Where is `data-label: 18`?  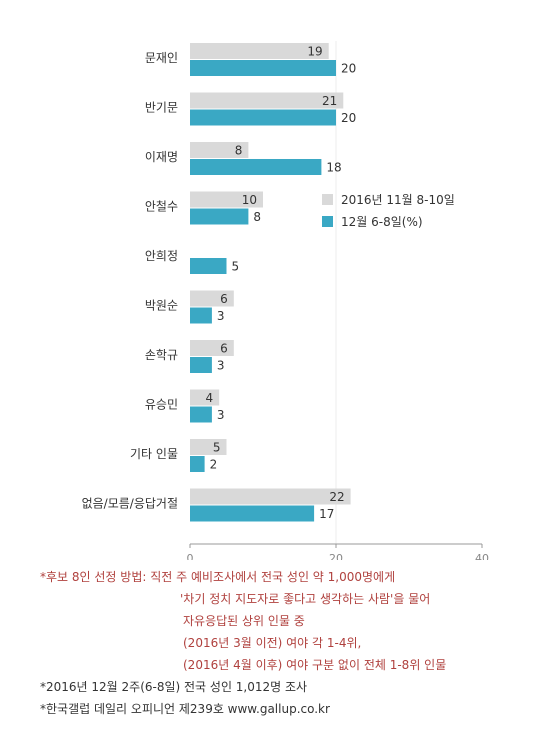
data-label: 18 is located at coordinates (333, 168).